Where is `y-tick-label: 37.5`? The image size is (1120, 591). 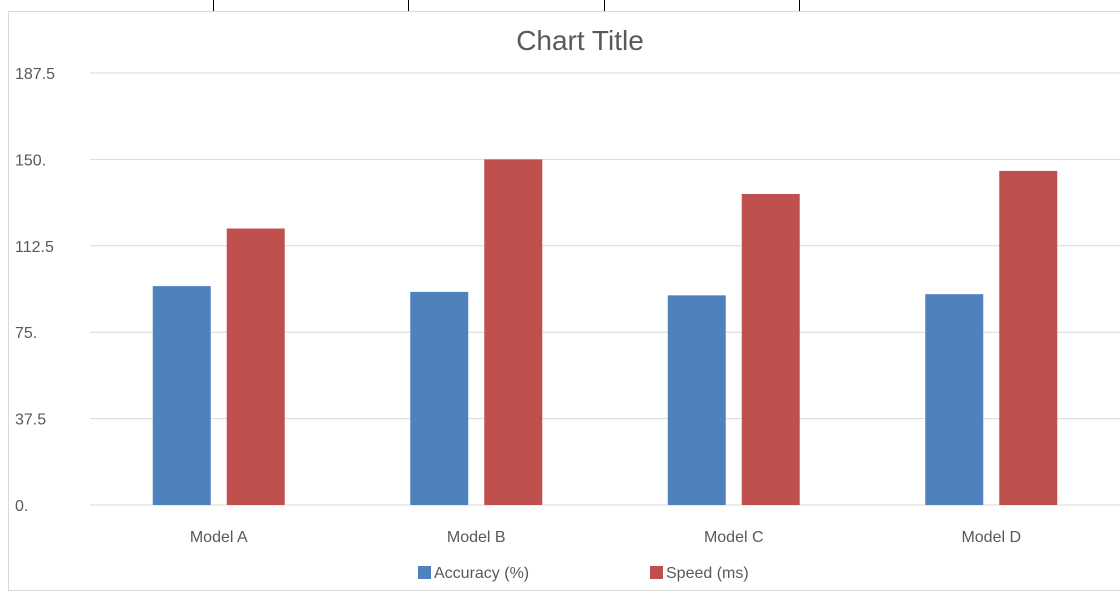 y-tick-label: 37.5 is located at coordinates (30, 420).